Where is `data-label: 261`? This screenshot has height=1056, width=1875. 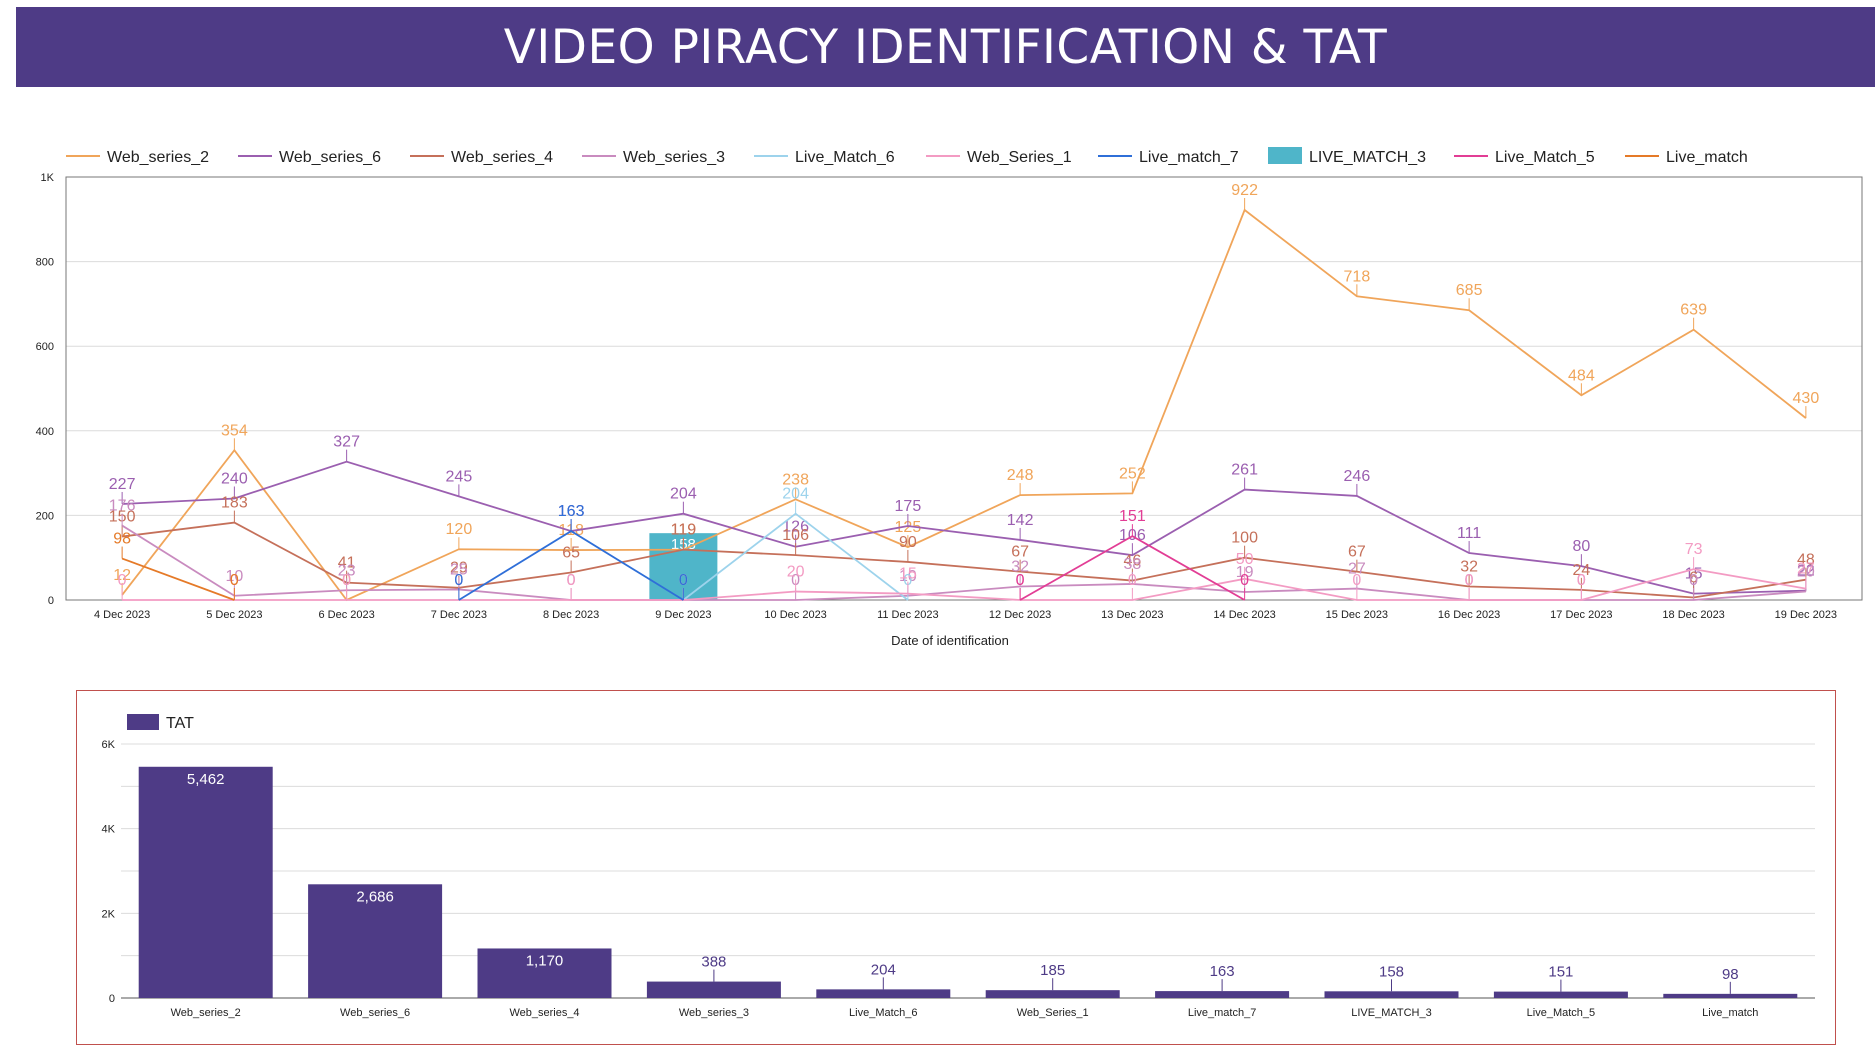 data-label: 261 is located at coordinates (1244, 470).